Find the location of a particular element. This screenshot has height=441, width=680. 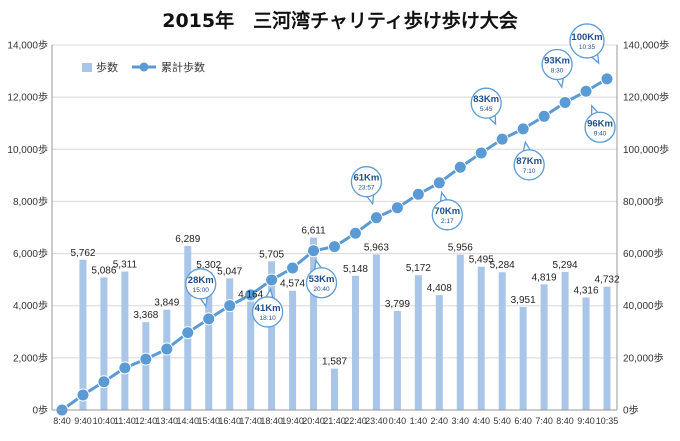

bar-data-label: 4,164 is located at coordinates (250, 294).